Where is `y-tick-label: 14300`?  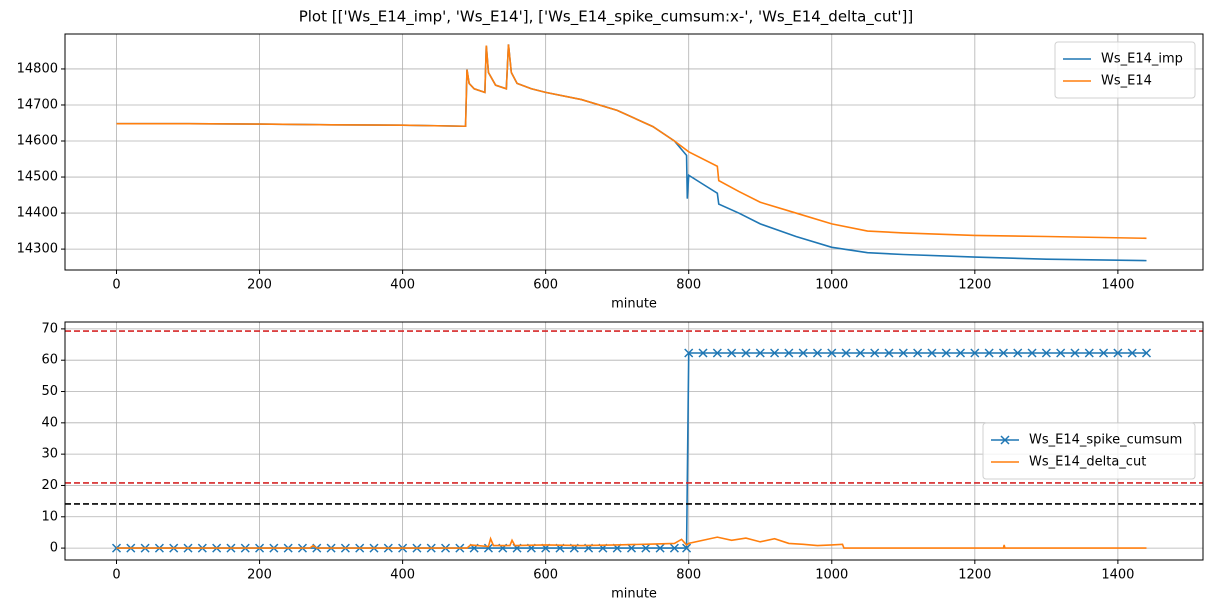
y-tick-label: 14300 is located at coordinates (37, 249).